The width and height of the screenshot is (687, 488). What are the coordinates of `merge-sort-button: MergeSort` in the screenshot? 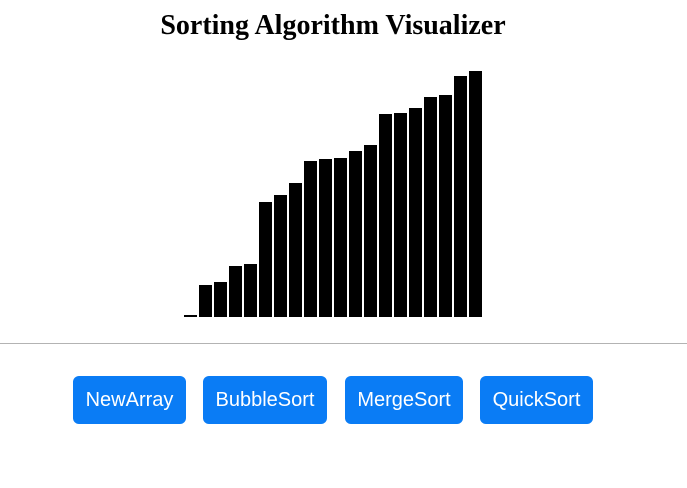 It's located at (404, 400).